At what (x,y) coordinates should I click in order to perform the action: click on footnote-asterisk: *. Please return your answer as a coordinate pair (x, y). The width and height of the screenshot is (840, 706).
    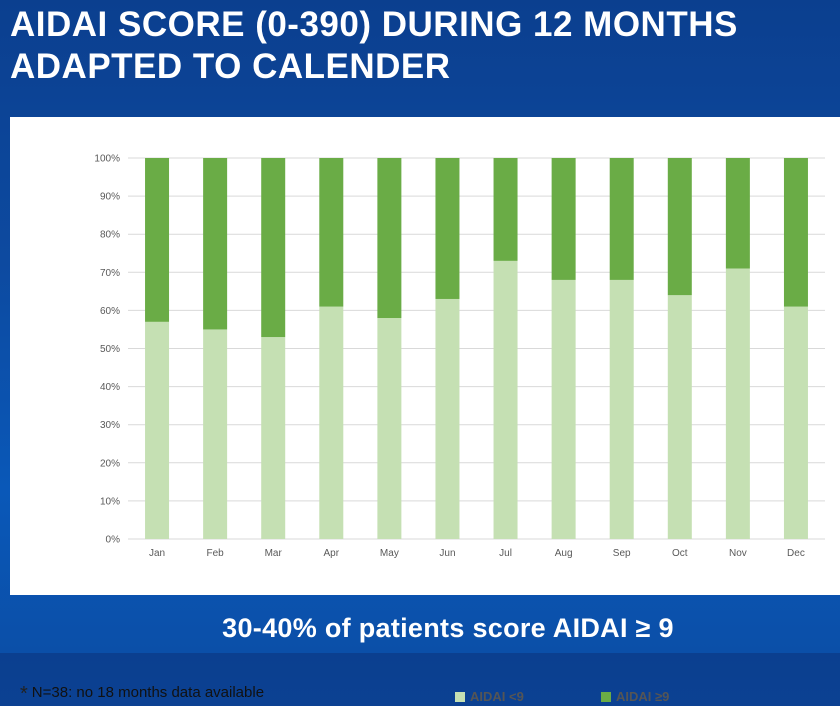
    Looking at the image, I should click on (24, 694).